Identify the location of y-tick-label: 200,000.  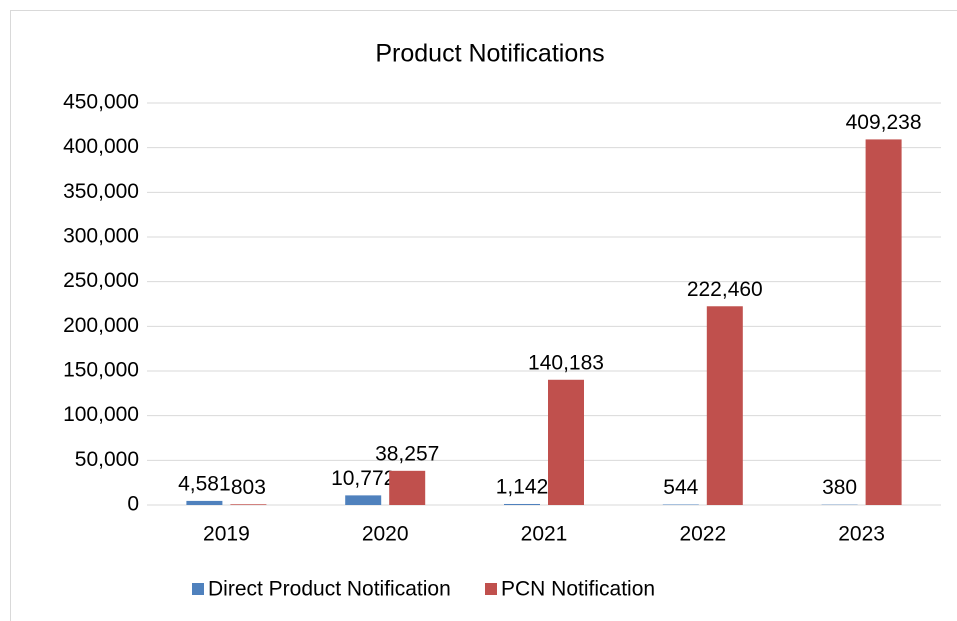
(101, 325).